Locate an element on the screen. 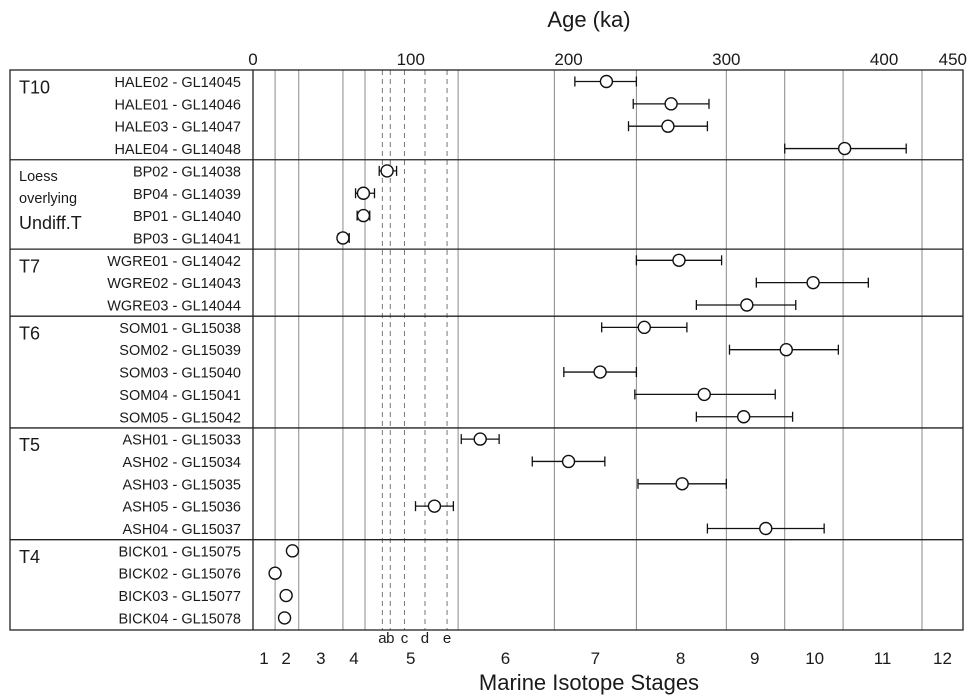 The height and width of the screenshot is (698, 968). mis-stage-label: 3 is located at coordinates (320, 658).